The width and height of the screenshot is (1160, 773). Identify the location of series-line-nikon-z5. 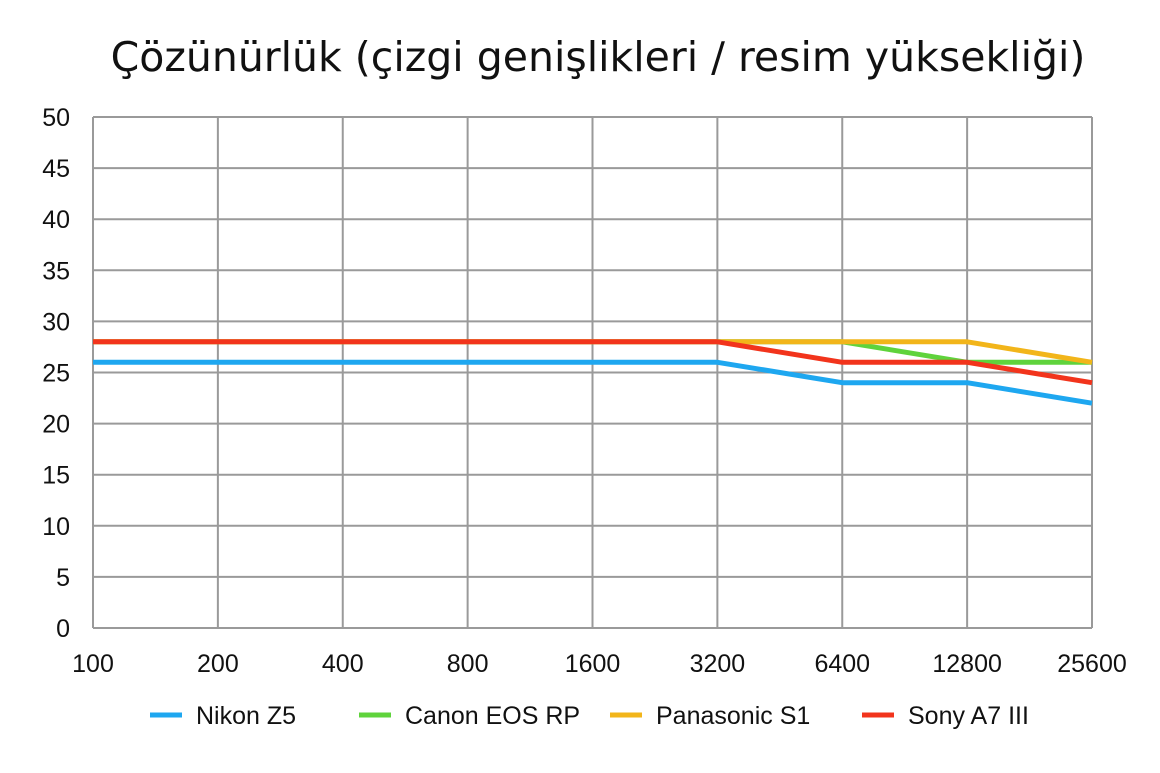
(593, 382).